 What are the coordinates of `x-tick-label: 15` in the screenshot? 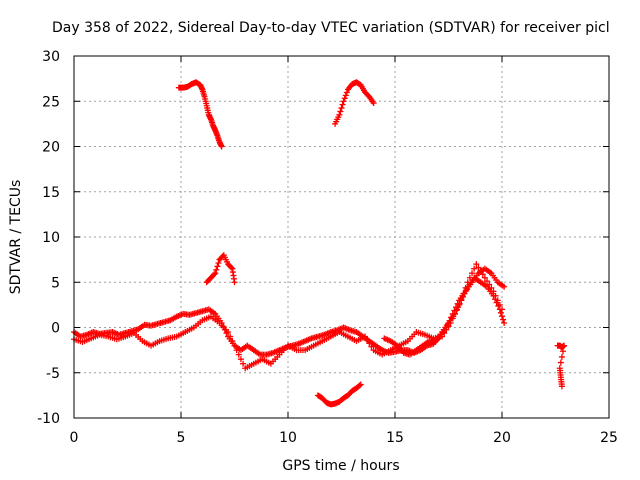 It's located at (395, 438).